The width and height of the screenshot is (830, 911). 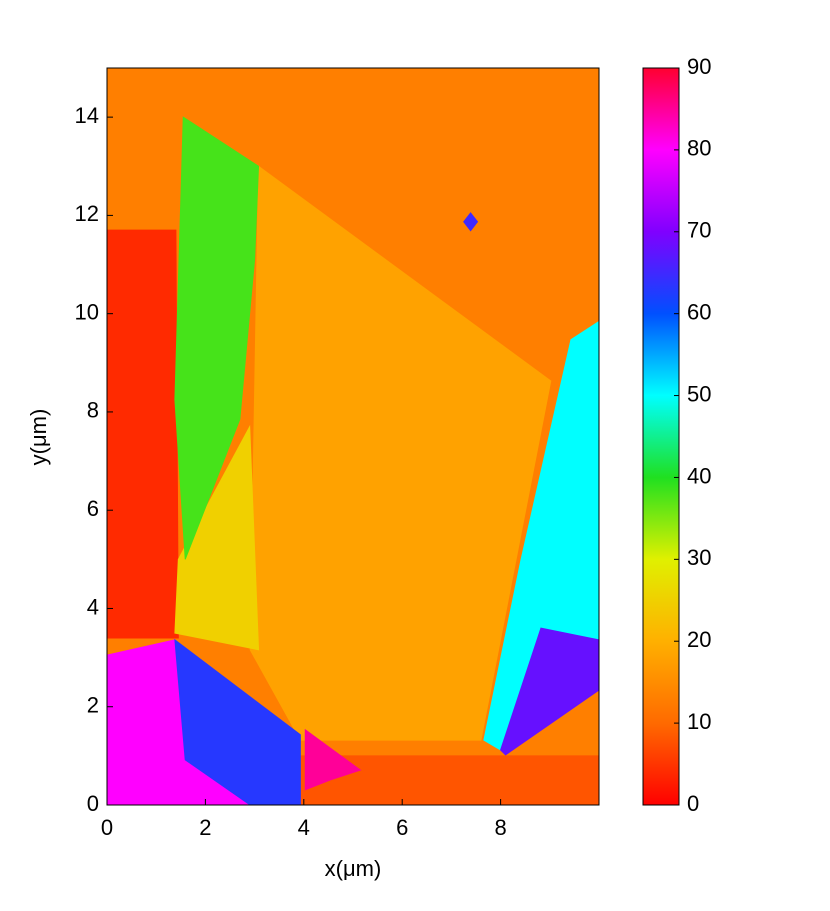 What do you see at coordinates (693, 803) in the screenshot?
I see `colorbar-tick-label: 0` at bounding box center [693, 803].